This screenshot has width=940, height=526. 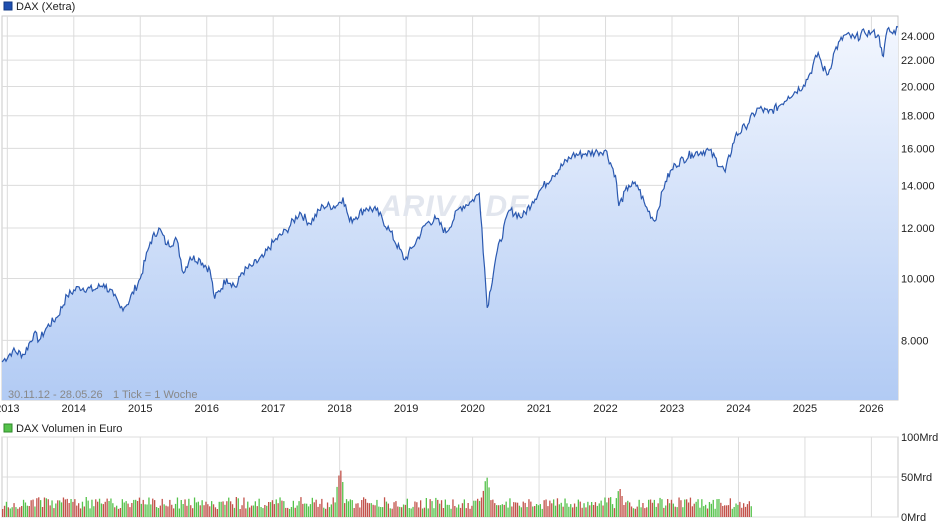 What do you see at coordinates (738, 409) in the screenshot?
I see `price-x-tick-label: 2024` at bounding box center [738, 409].